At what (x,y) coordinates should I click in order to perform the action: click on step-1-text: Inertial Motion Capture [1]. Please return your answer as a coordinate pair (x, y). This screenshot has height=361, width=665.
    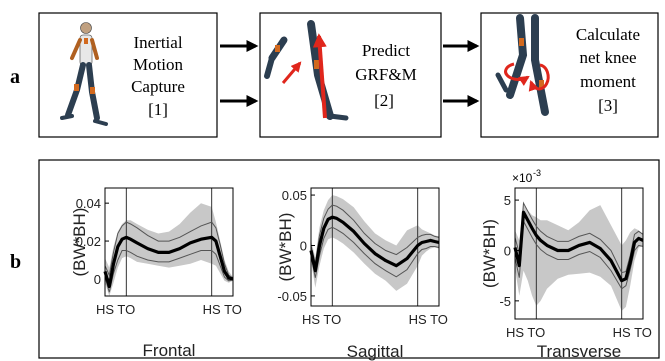
    Looking at the image, I should click on (158, 76).